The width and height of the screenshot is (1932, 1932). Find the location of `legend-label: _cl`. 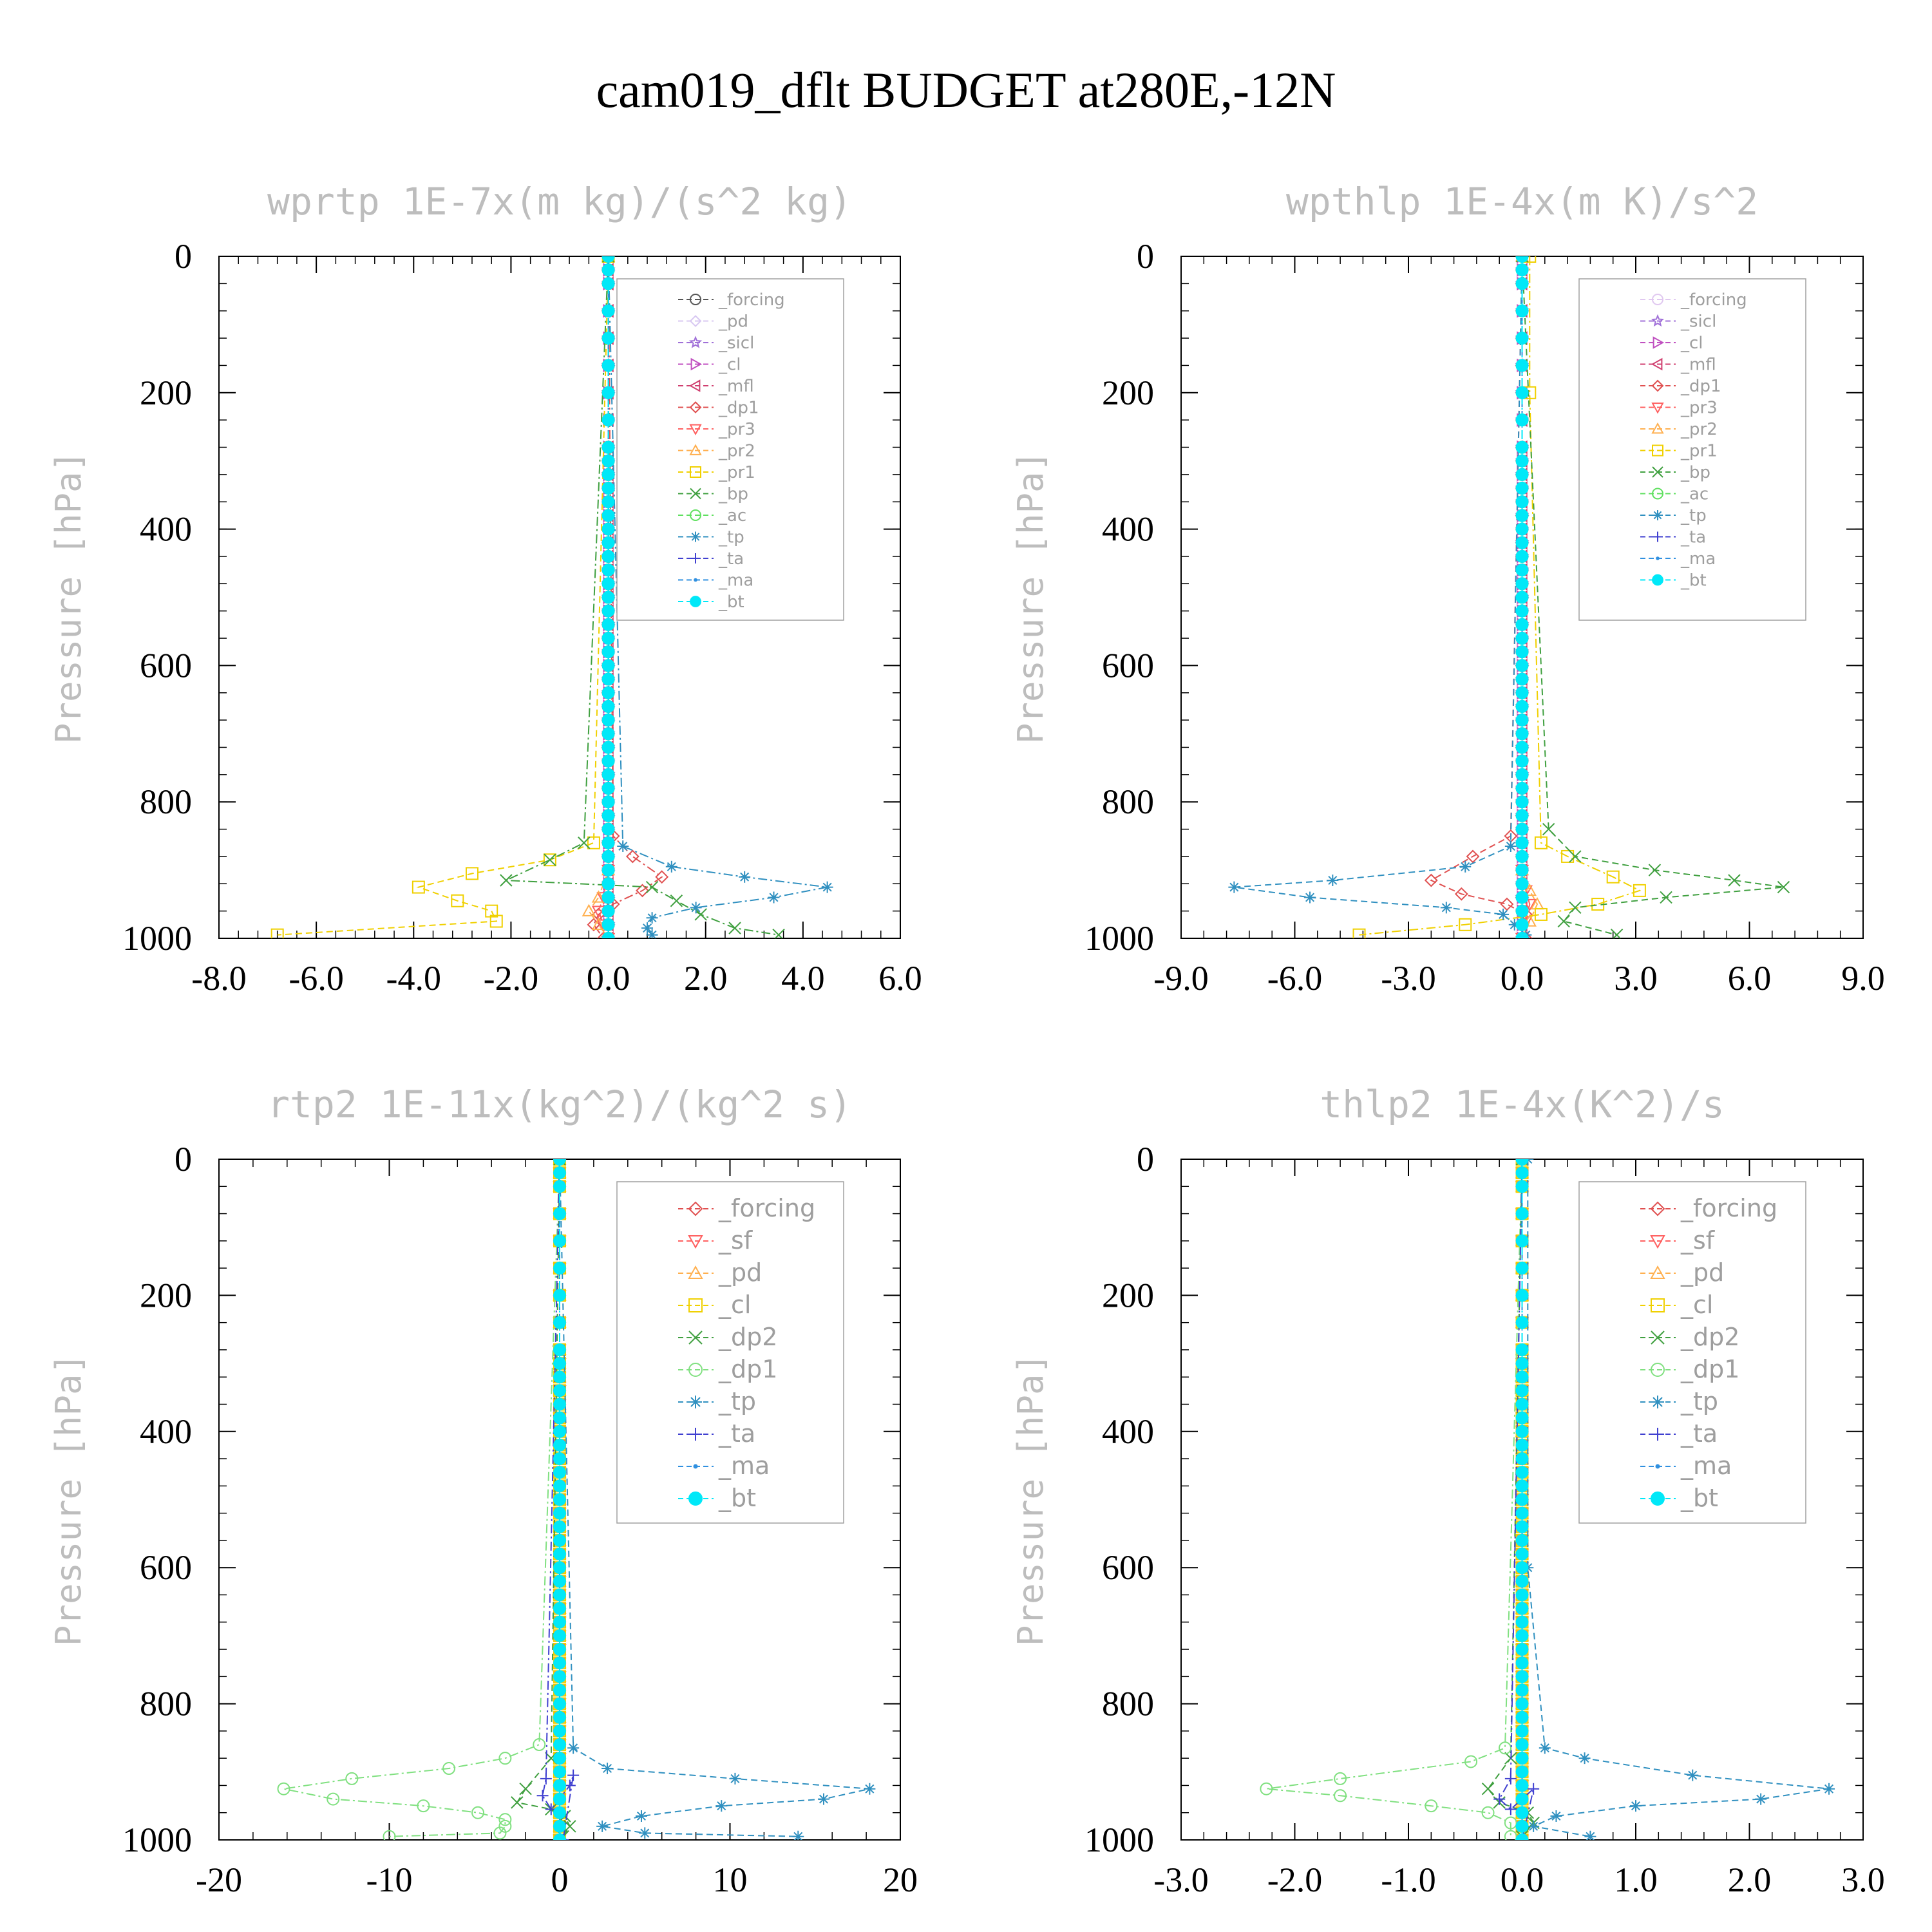

legend-label: _cl is located at coordinates (729, 365).